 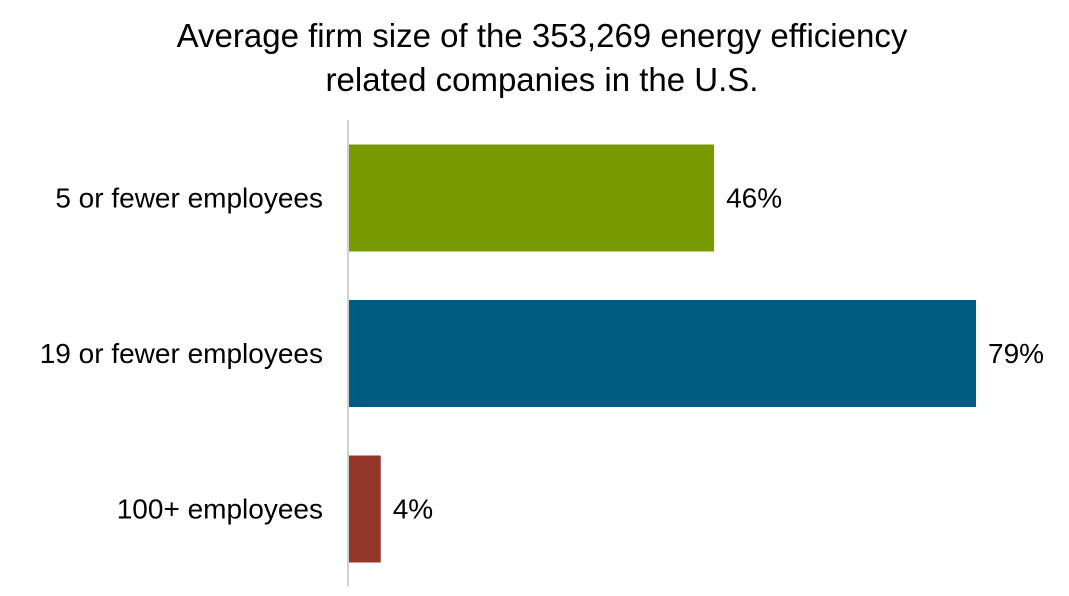 I want to click on value-label: 46%, so click(x=754, y=198).